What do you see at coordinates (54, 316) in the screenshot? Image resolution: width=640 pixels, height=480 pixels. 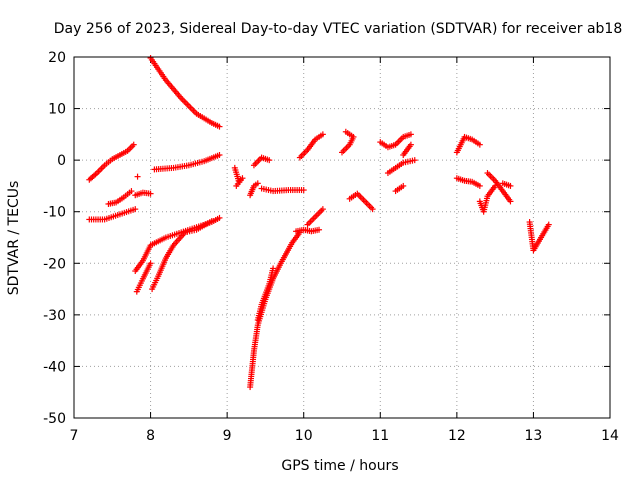 I see `y-tick-label: -30` at bounding box center [54, 316].